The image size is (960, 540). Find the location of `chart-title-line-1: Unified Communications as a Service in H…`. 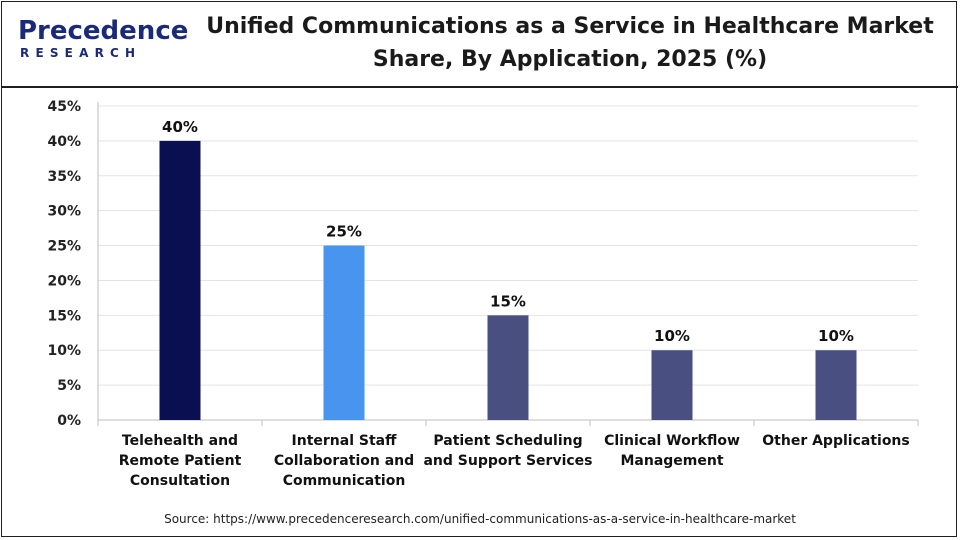

chart-title-line-1: Unified Communications as a Service in H… is located at coordinates (570, 26).